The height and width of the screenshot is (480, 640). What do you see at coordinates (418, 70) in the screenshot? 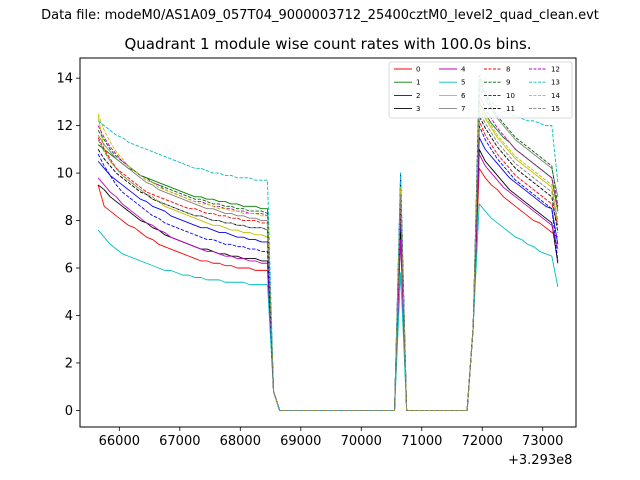
I see `legend-label-0: 0` at bounding box center [418, 70].